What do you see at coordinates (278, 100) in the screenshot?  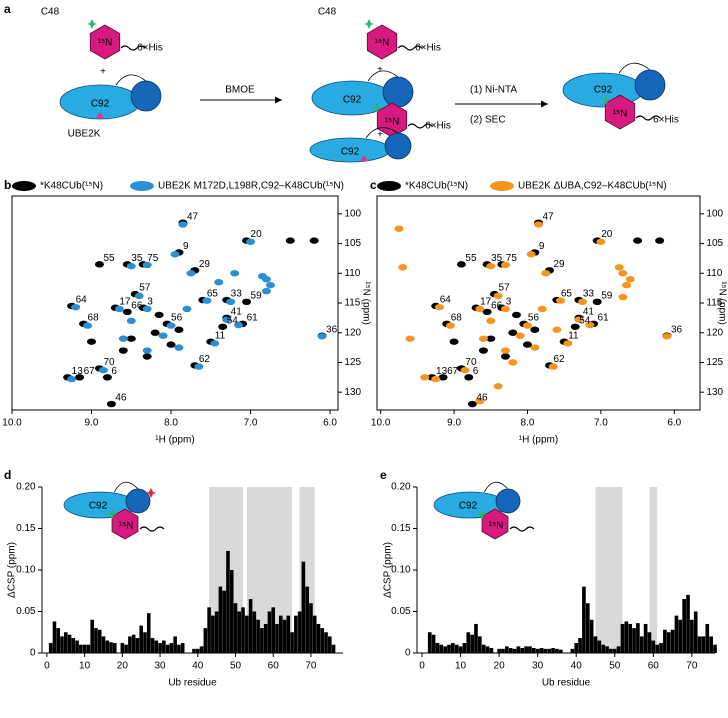 I see `arrow-head` at bounding box center [278, 100].